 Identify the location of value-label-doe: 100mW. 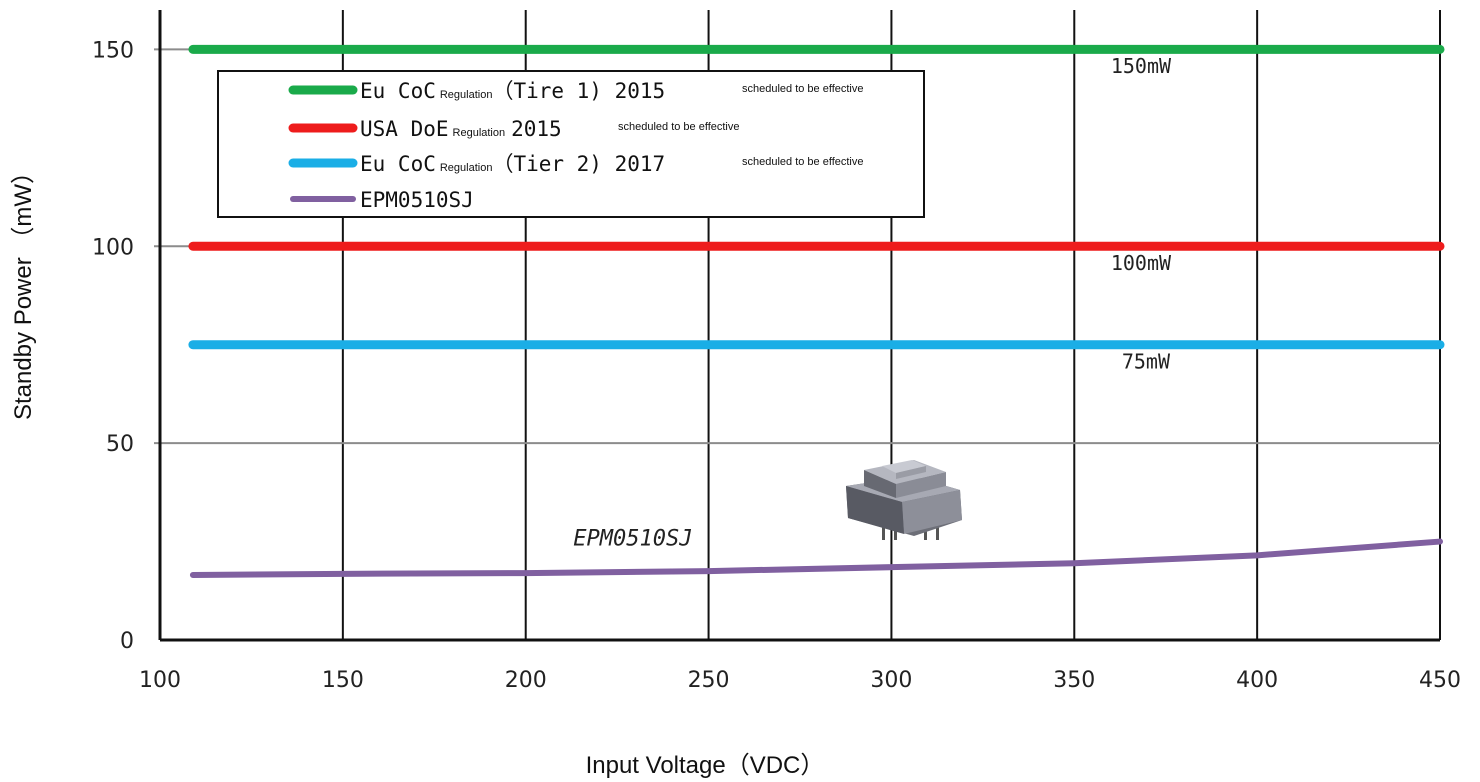
(1141, 263).